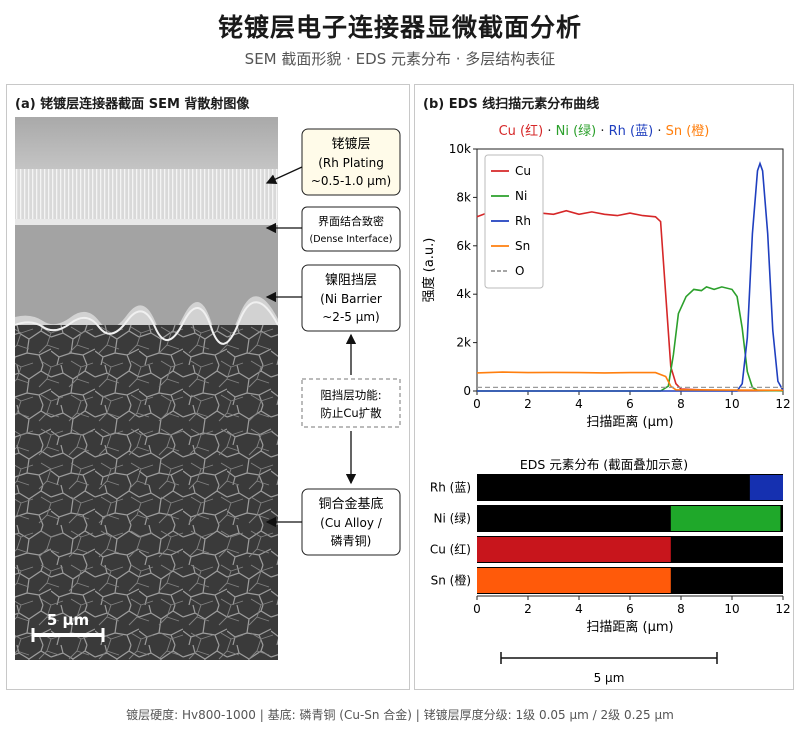 The image size is (800, 736). Describe the element at coordinates (521, 131) in the screenshot. I see `caption-part-0: Cu (红)` at that location.